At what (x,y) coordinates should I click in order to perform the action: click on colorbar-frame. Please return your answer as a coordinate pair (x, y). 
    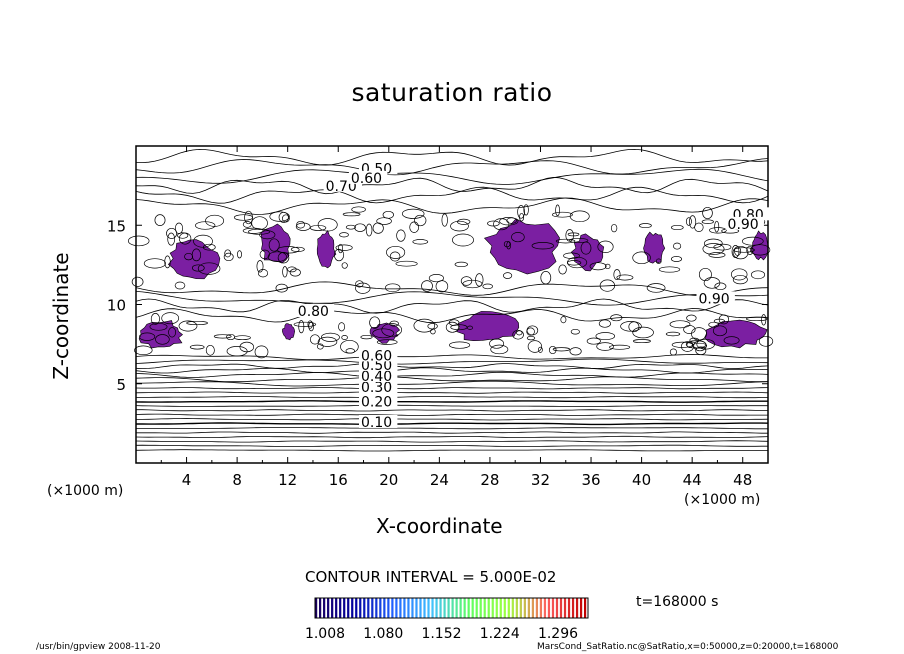
    Looking at the image, I should click on (451, 608).